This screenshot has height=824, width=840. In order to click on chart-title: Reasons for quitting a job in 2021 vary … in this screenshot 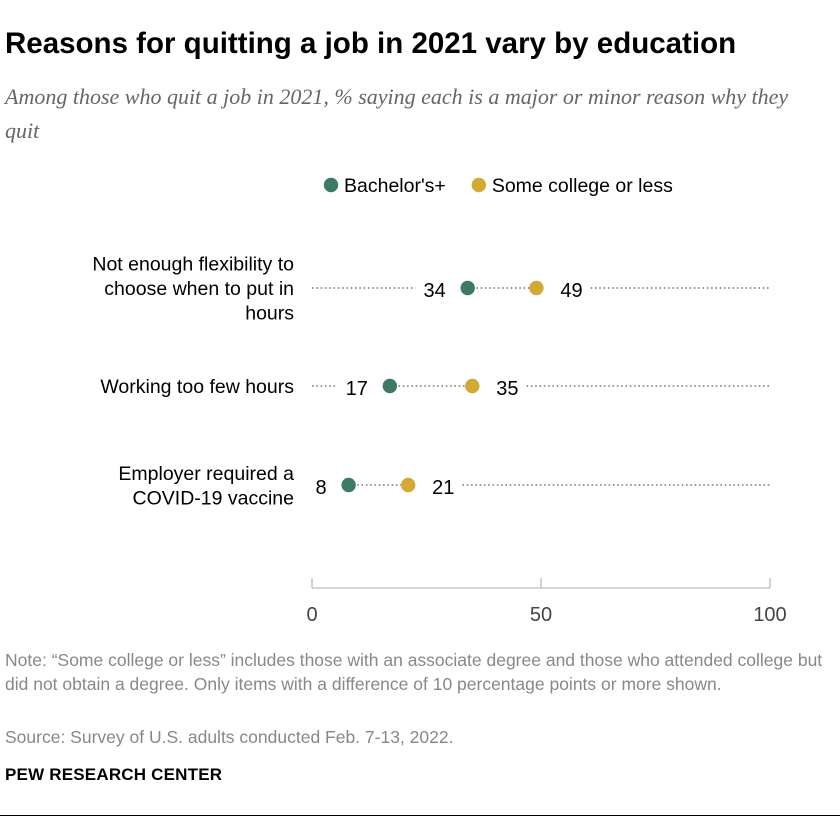, I will do `click(371, 43)`.